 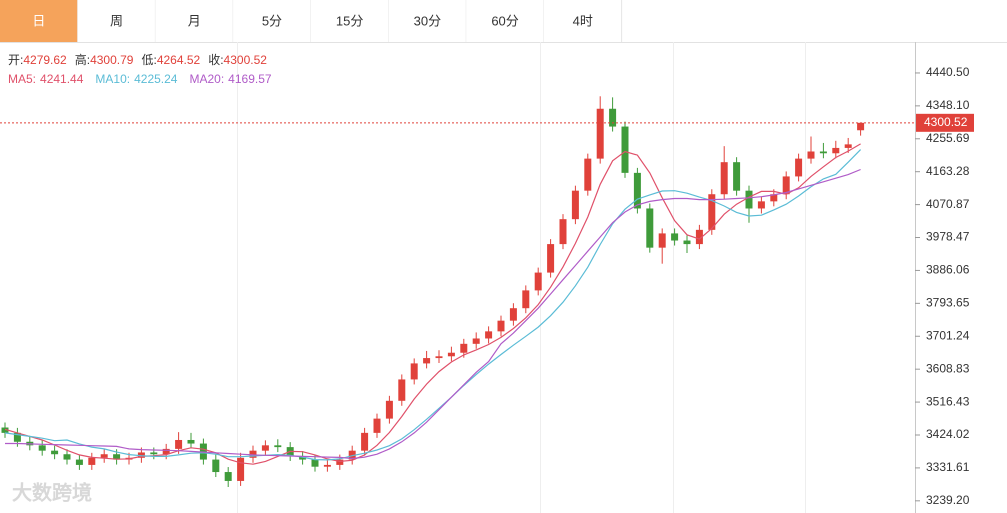 I want to click on tab-label: 4时, so click(x=583, y=20).